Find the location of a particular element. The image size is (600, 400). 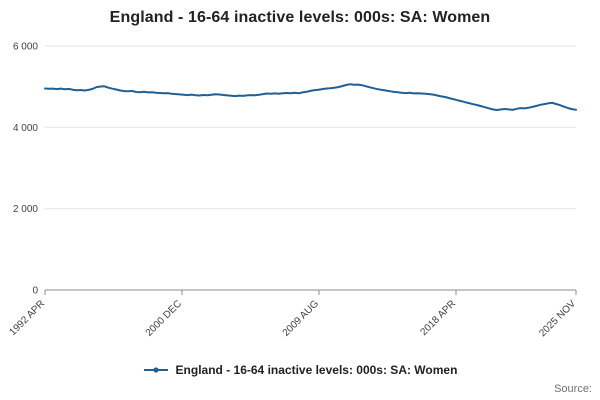

source-label: Source: is located at coordinates (573, 389).